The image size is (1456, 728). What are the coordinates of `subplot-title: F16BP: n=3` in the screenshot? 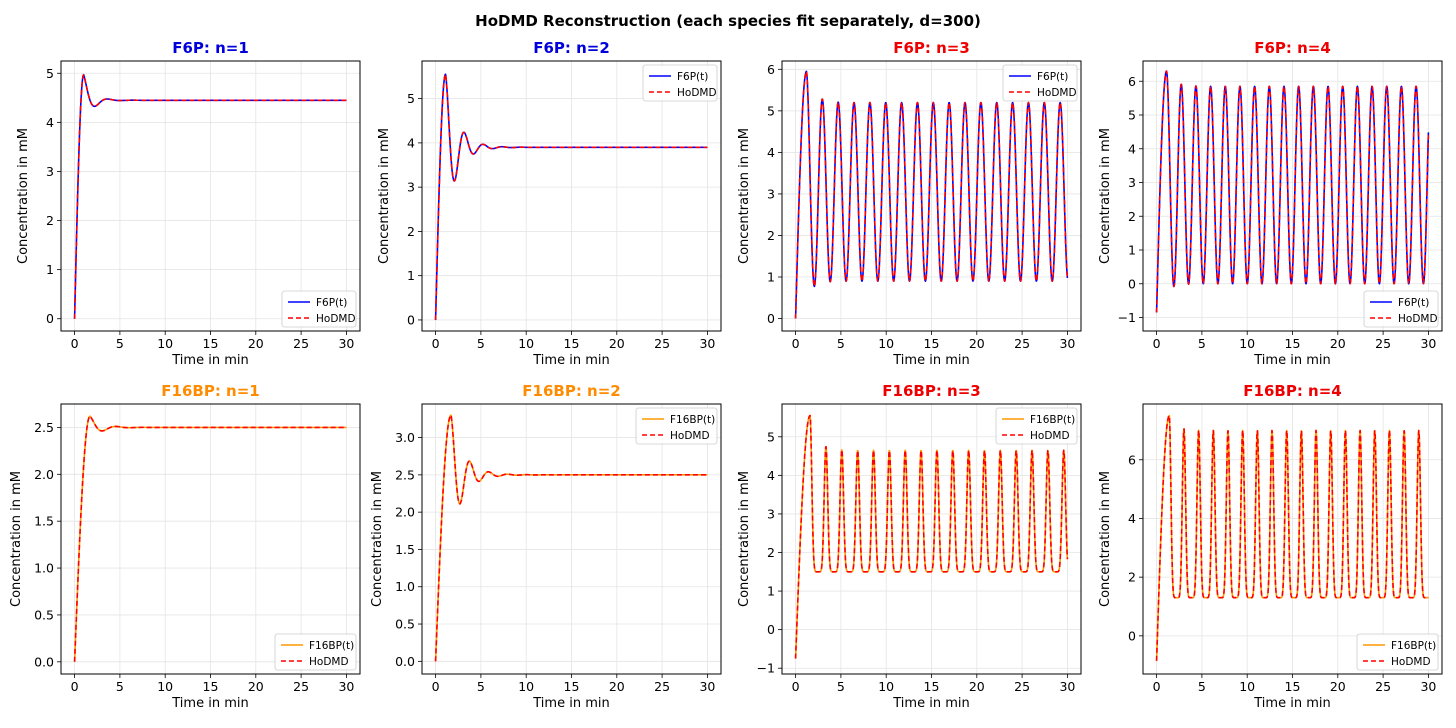 It's located at (931, 391).